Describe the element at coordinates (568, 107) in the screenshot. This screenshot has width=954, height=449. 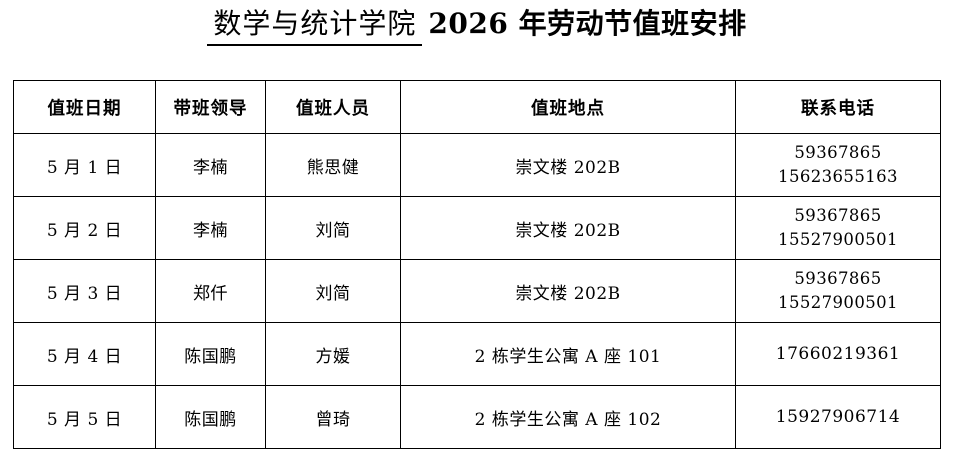
I see `column-header-place: 值班地点` at that location.